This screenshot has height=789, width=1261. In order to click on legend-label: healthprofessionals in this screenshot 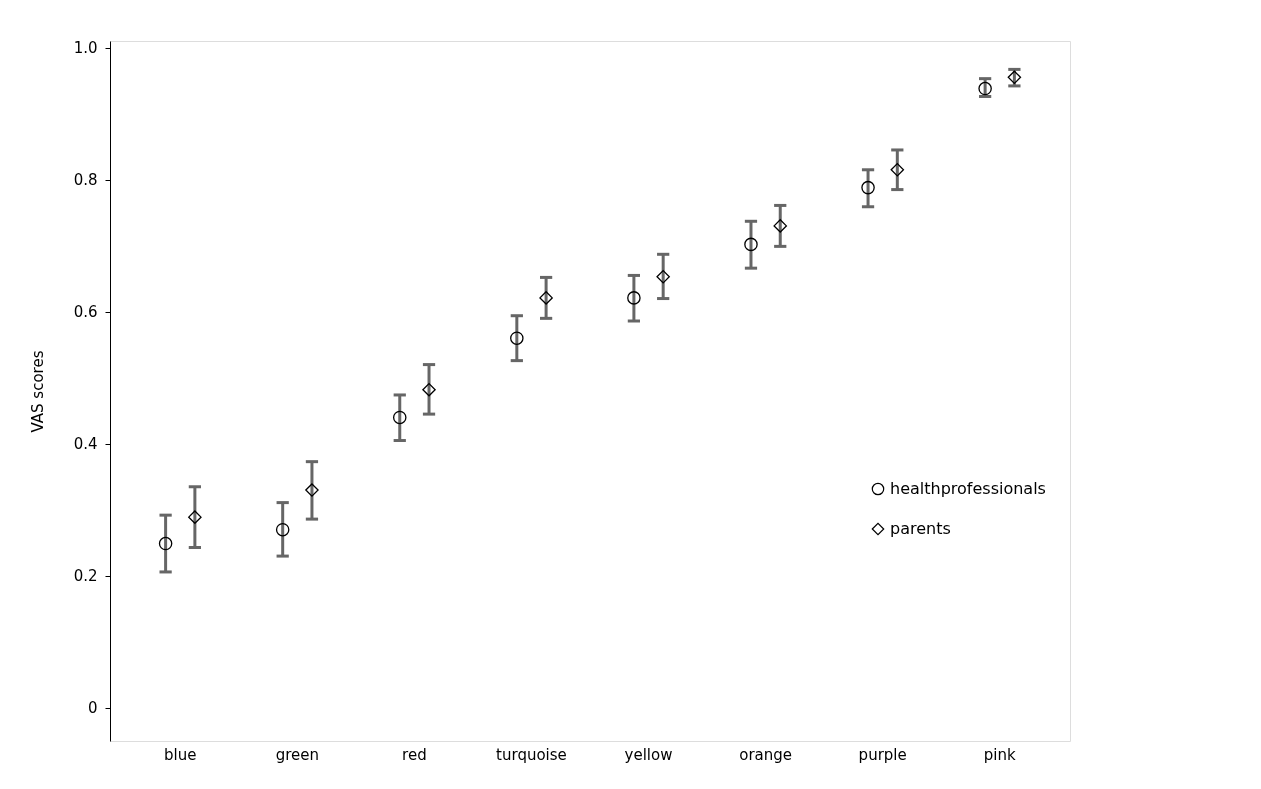, I will do `click(968, 488)`.